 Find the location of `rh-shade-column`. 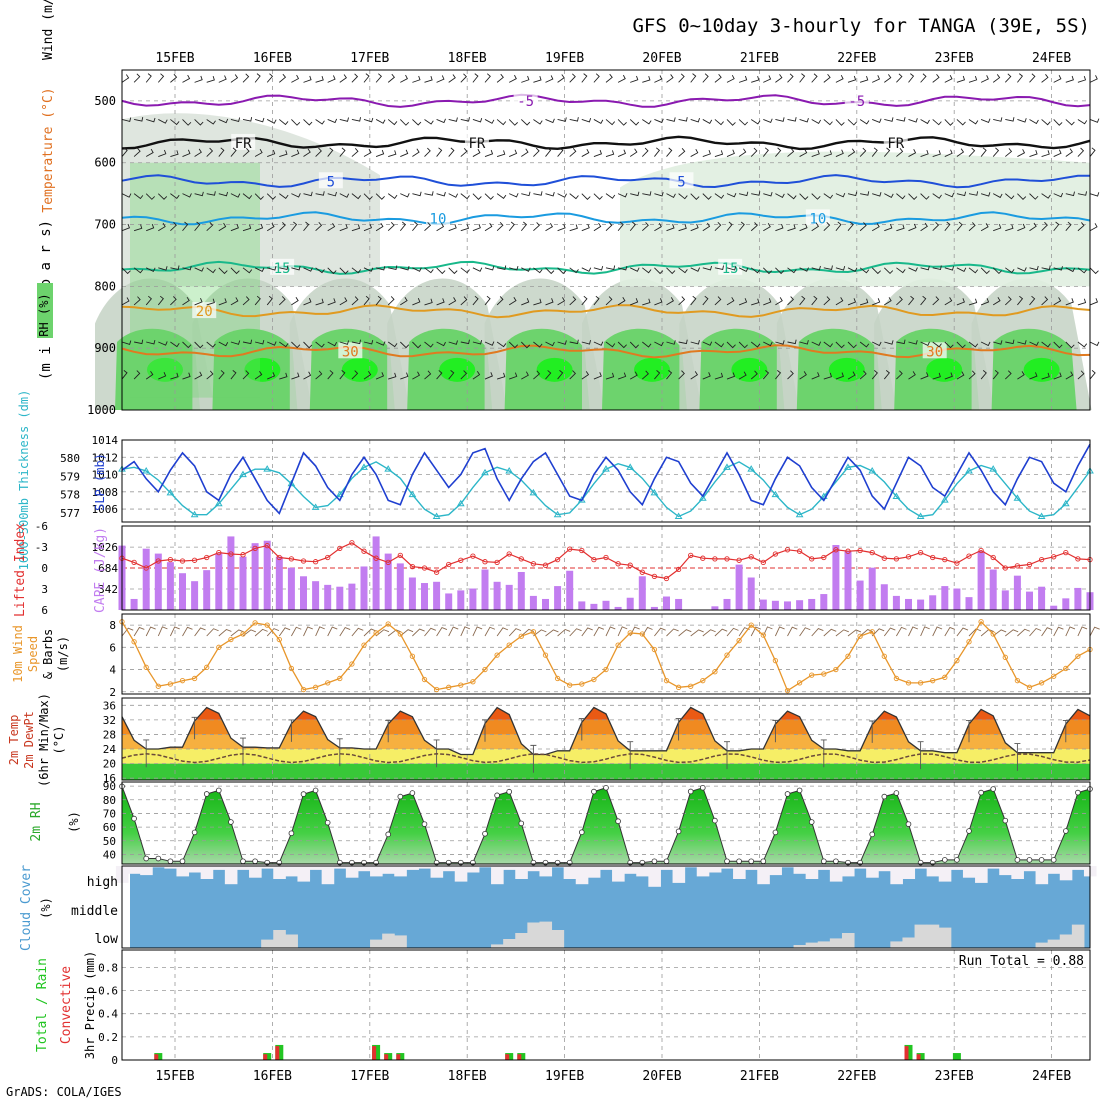

rh-shade-column is located at coordinates (195, 280).